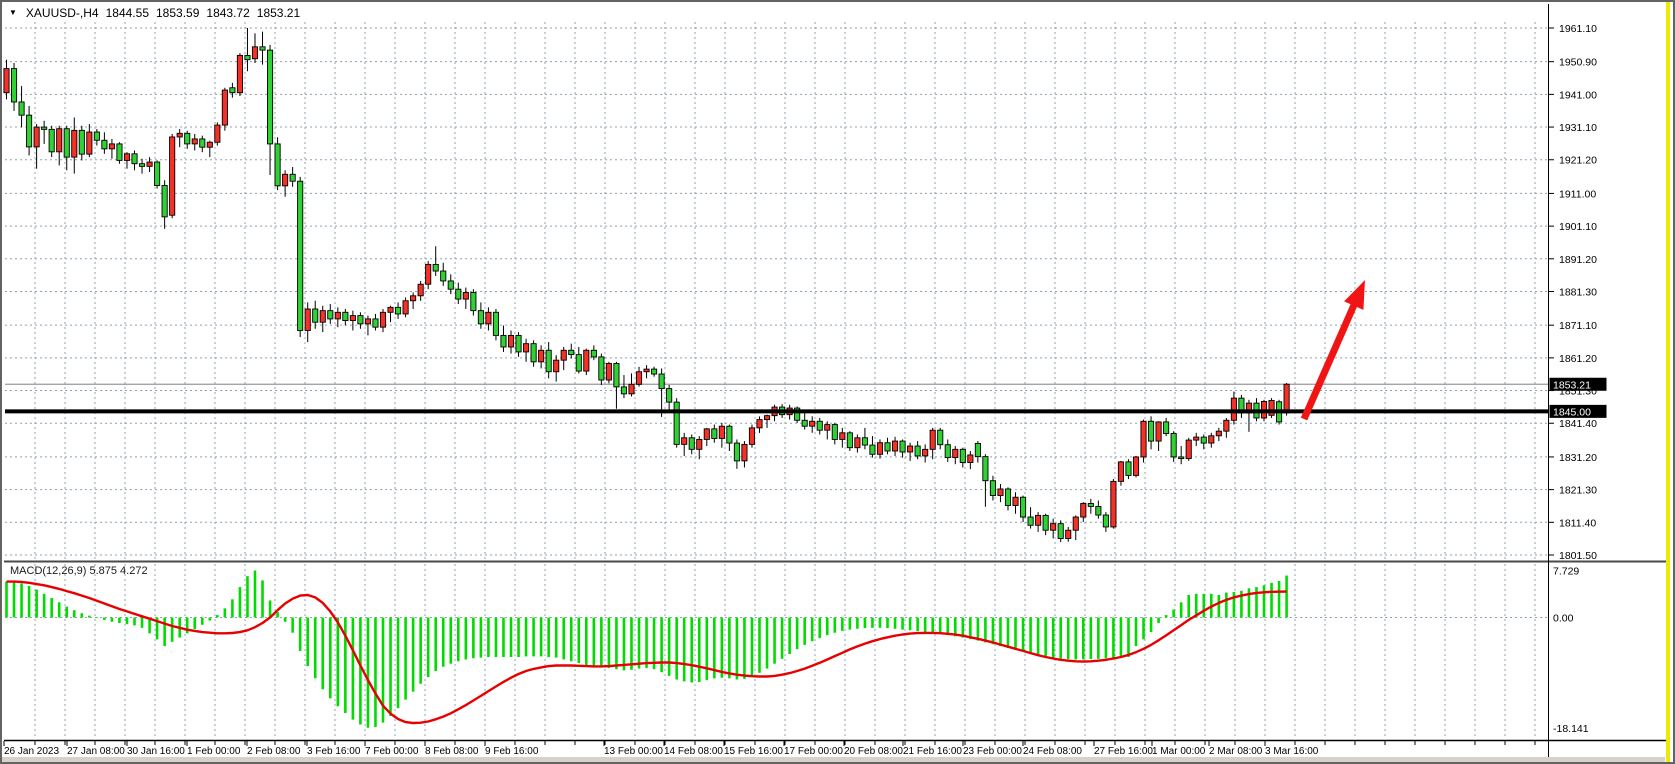 This screenshot has height=764, width=1675. Describe the element at coordinates (1572, 385) in the screenshot. I see `price-tag-label: 1853.21` at that location.